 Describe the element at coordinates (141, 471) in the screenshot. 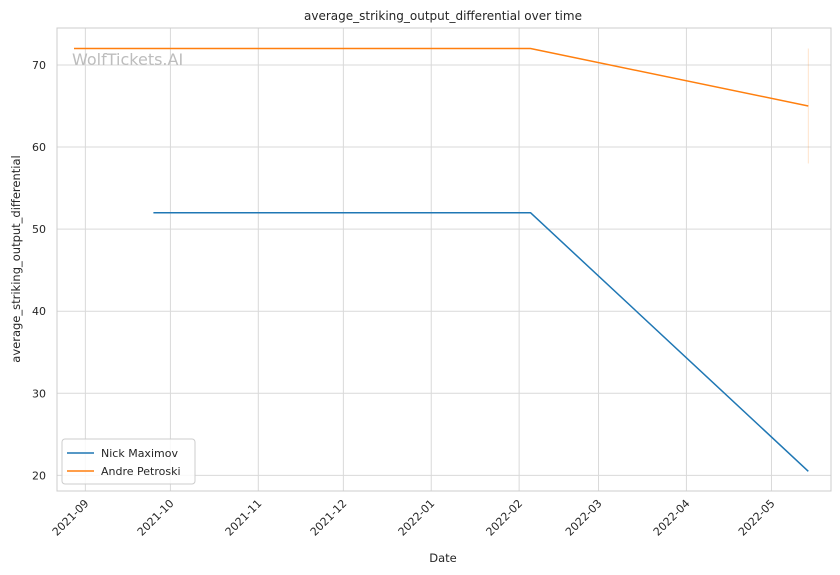

I see `legend-entry-label: Andre Petroski` at that location.